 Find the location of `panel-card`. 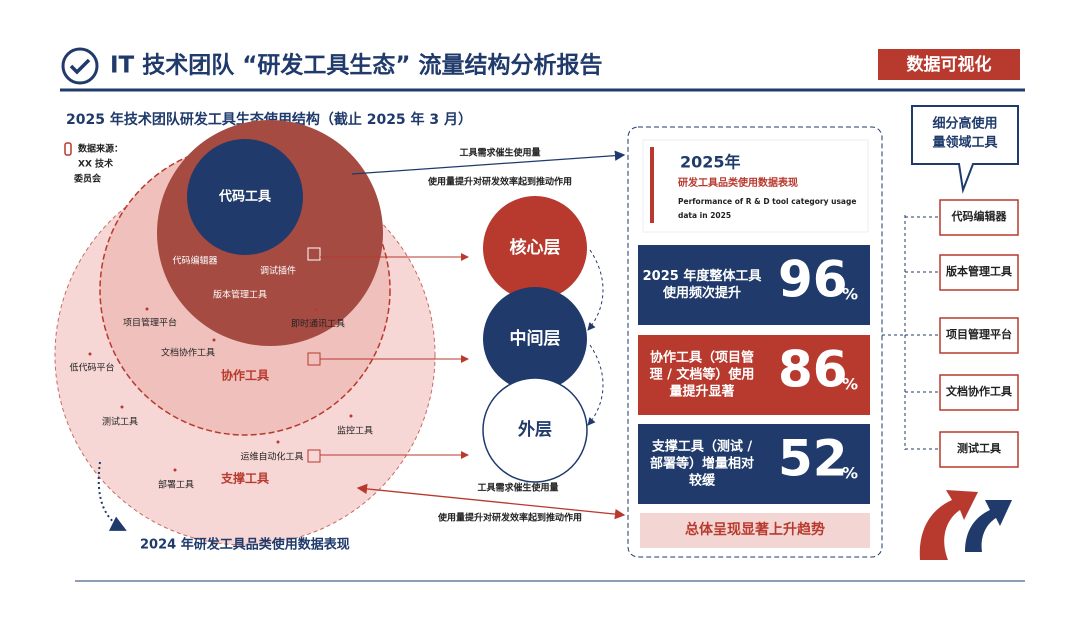

panel-card is located at coordinates (755, 186).